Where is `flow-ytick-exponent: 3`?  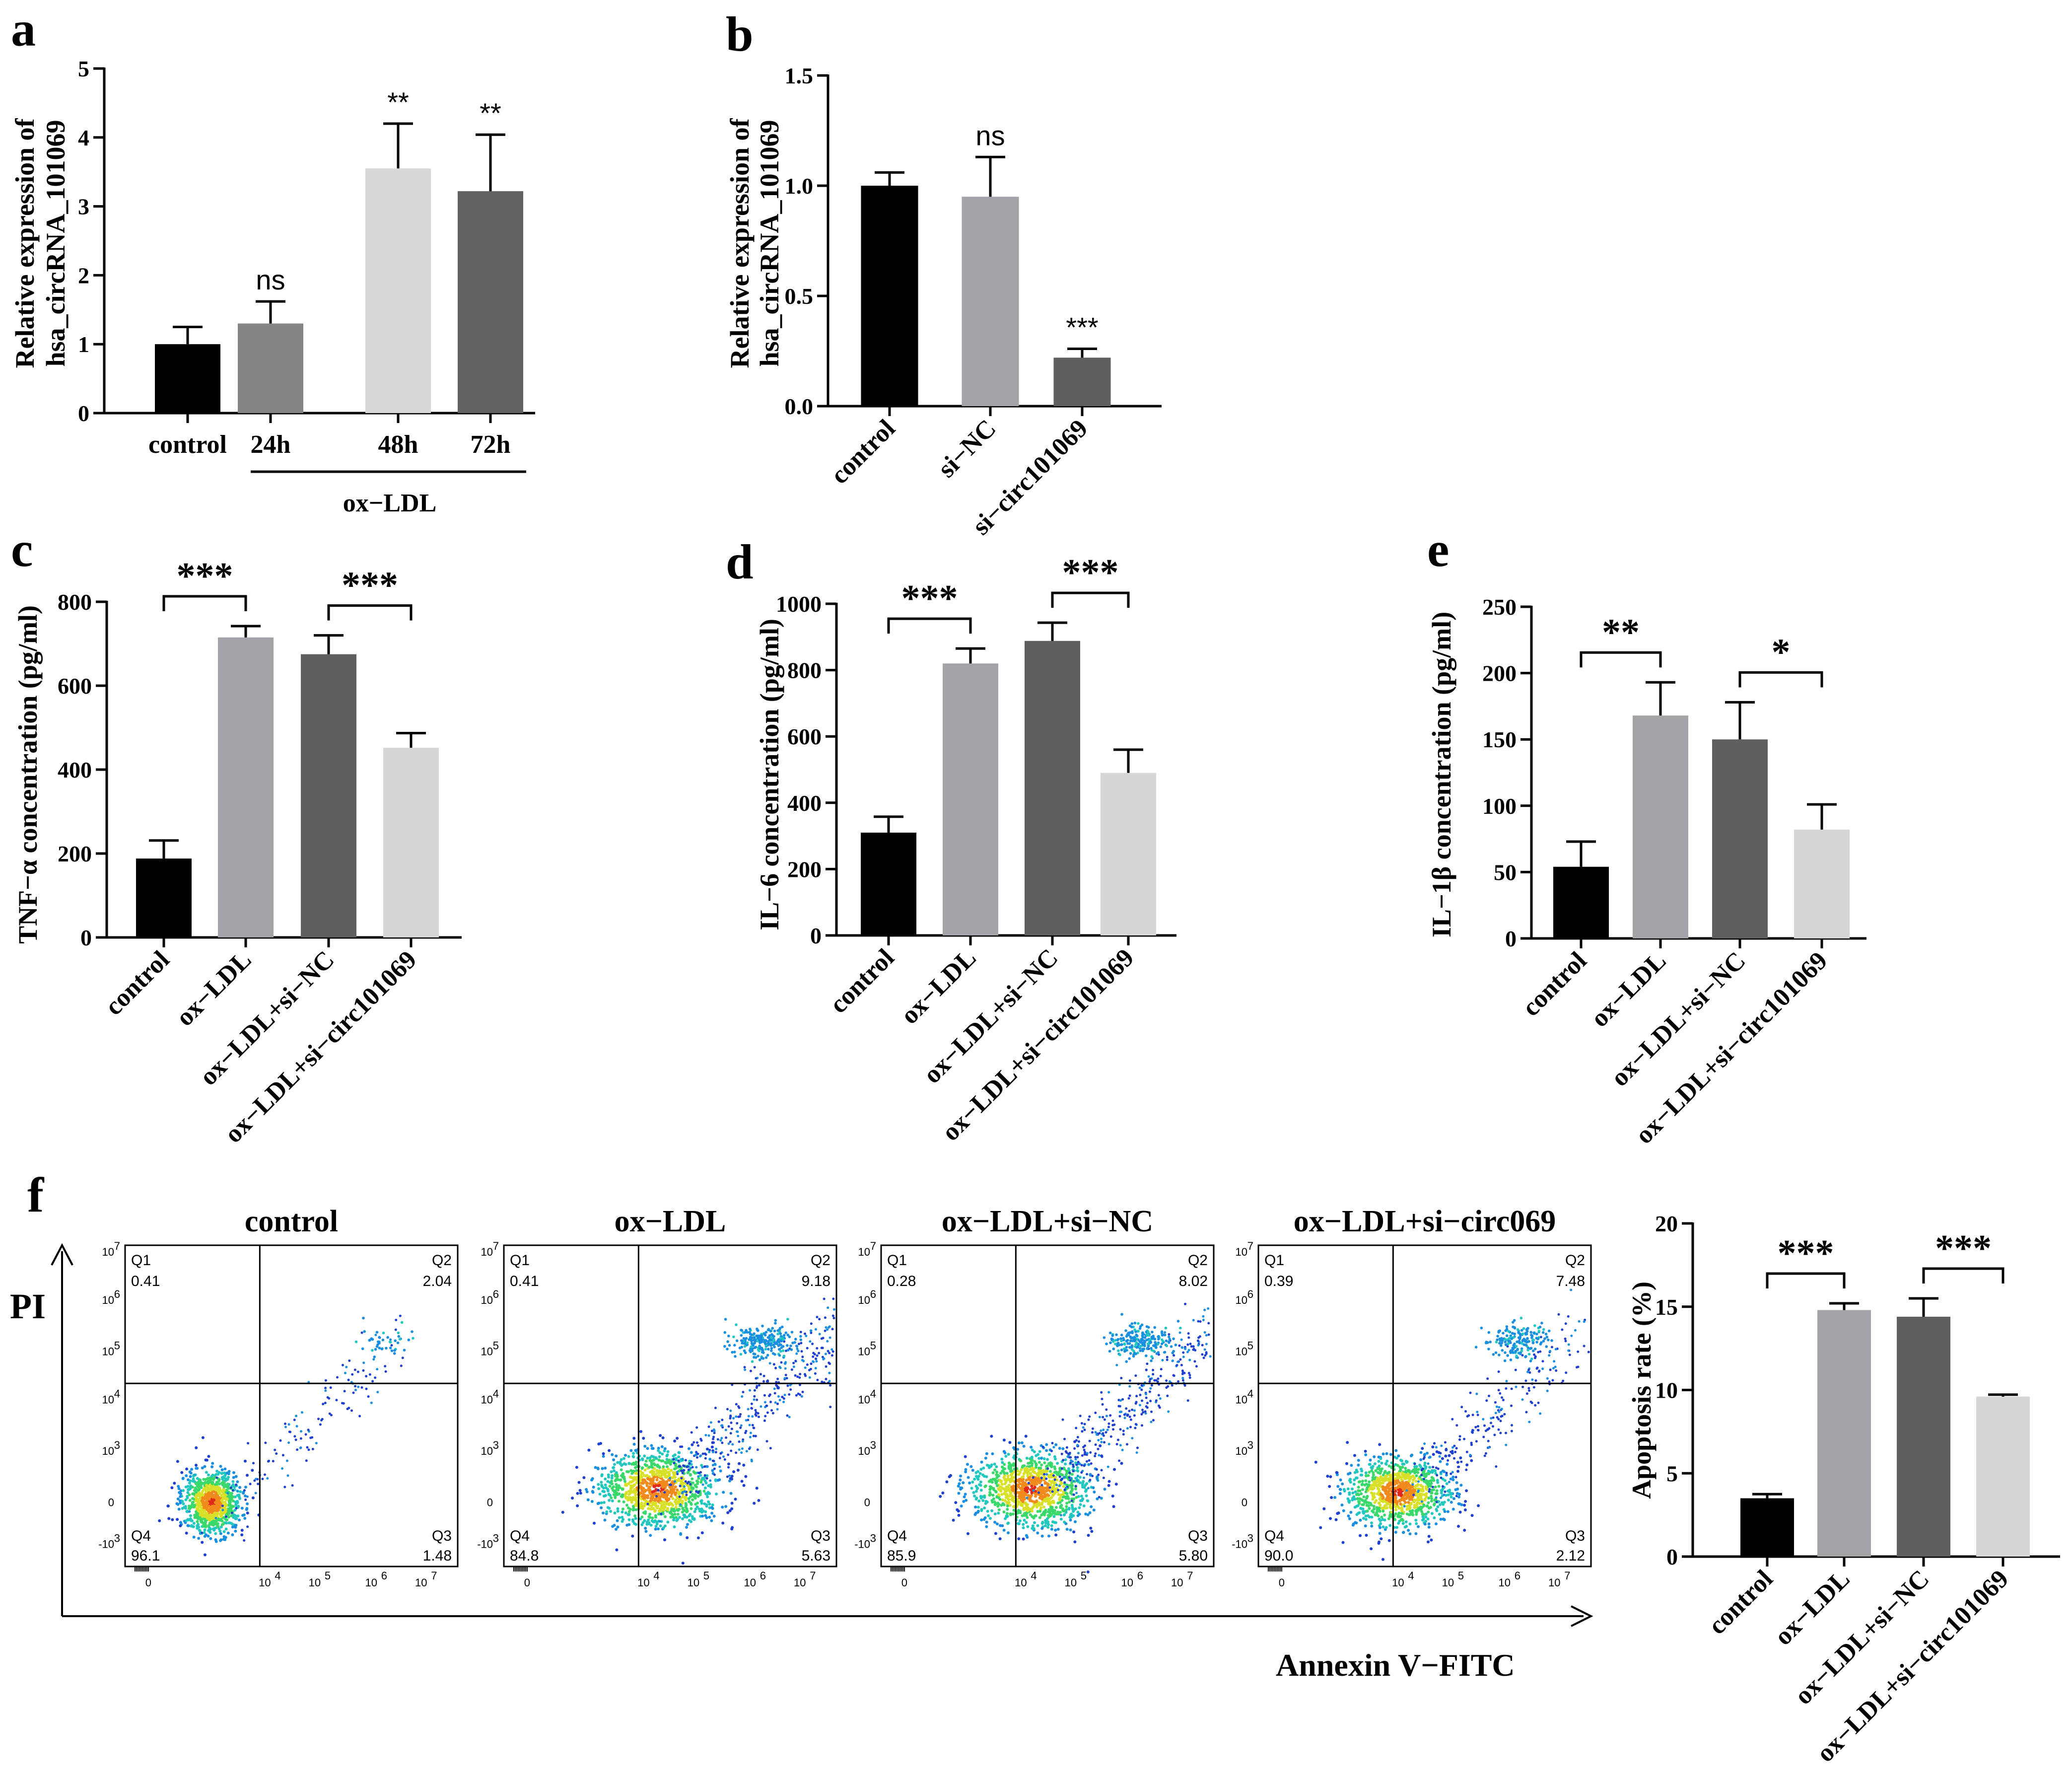 flow-ytick-exponent: 3 is located at coordinates (873, 1445).